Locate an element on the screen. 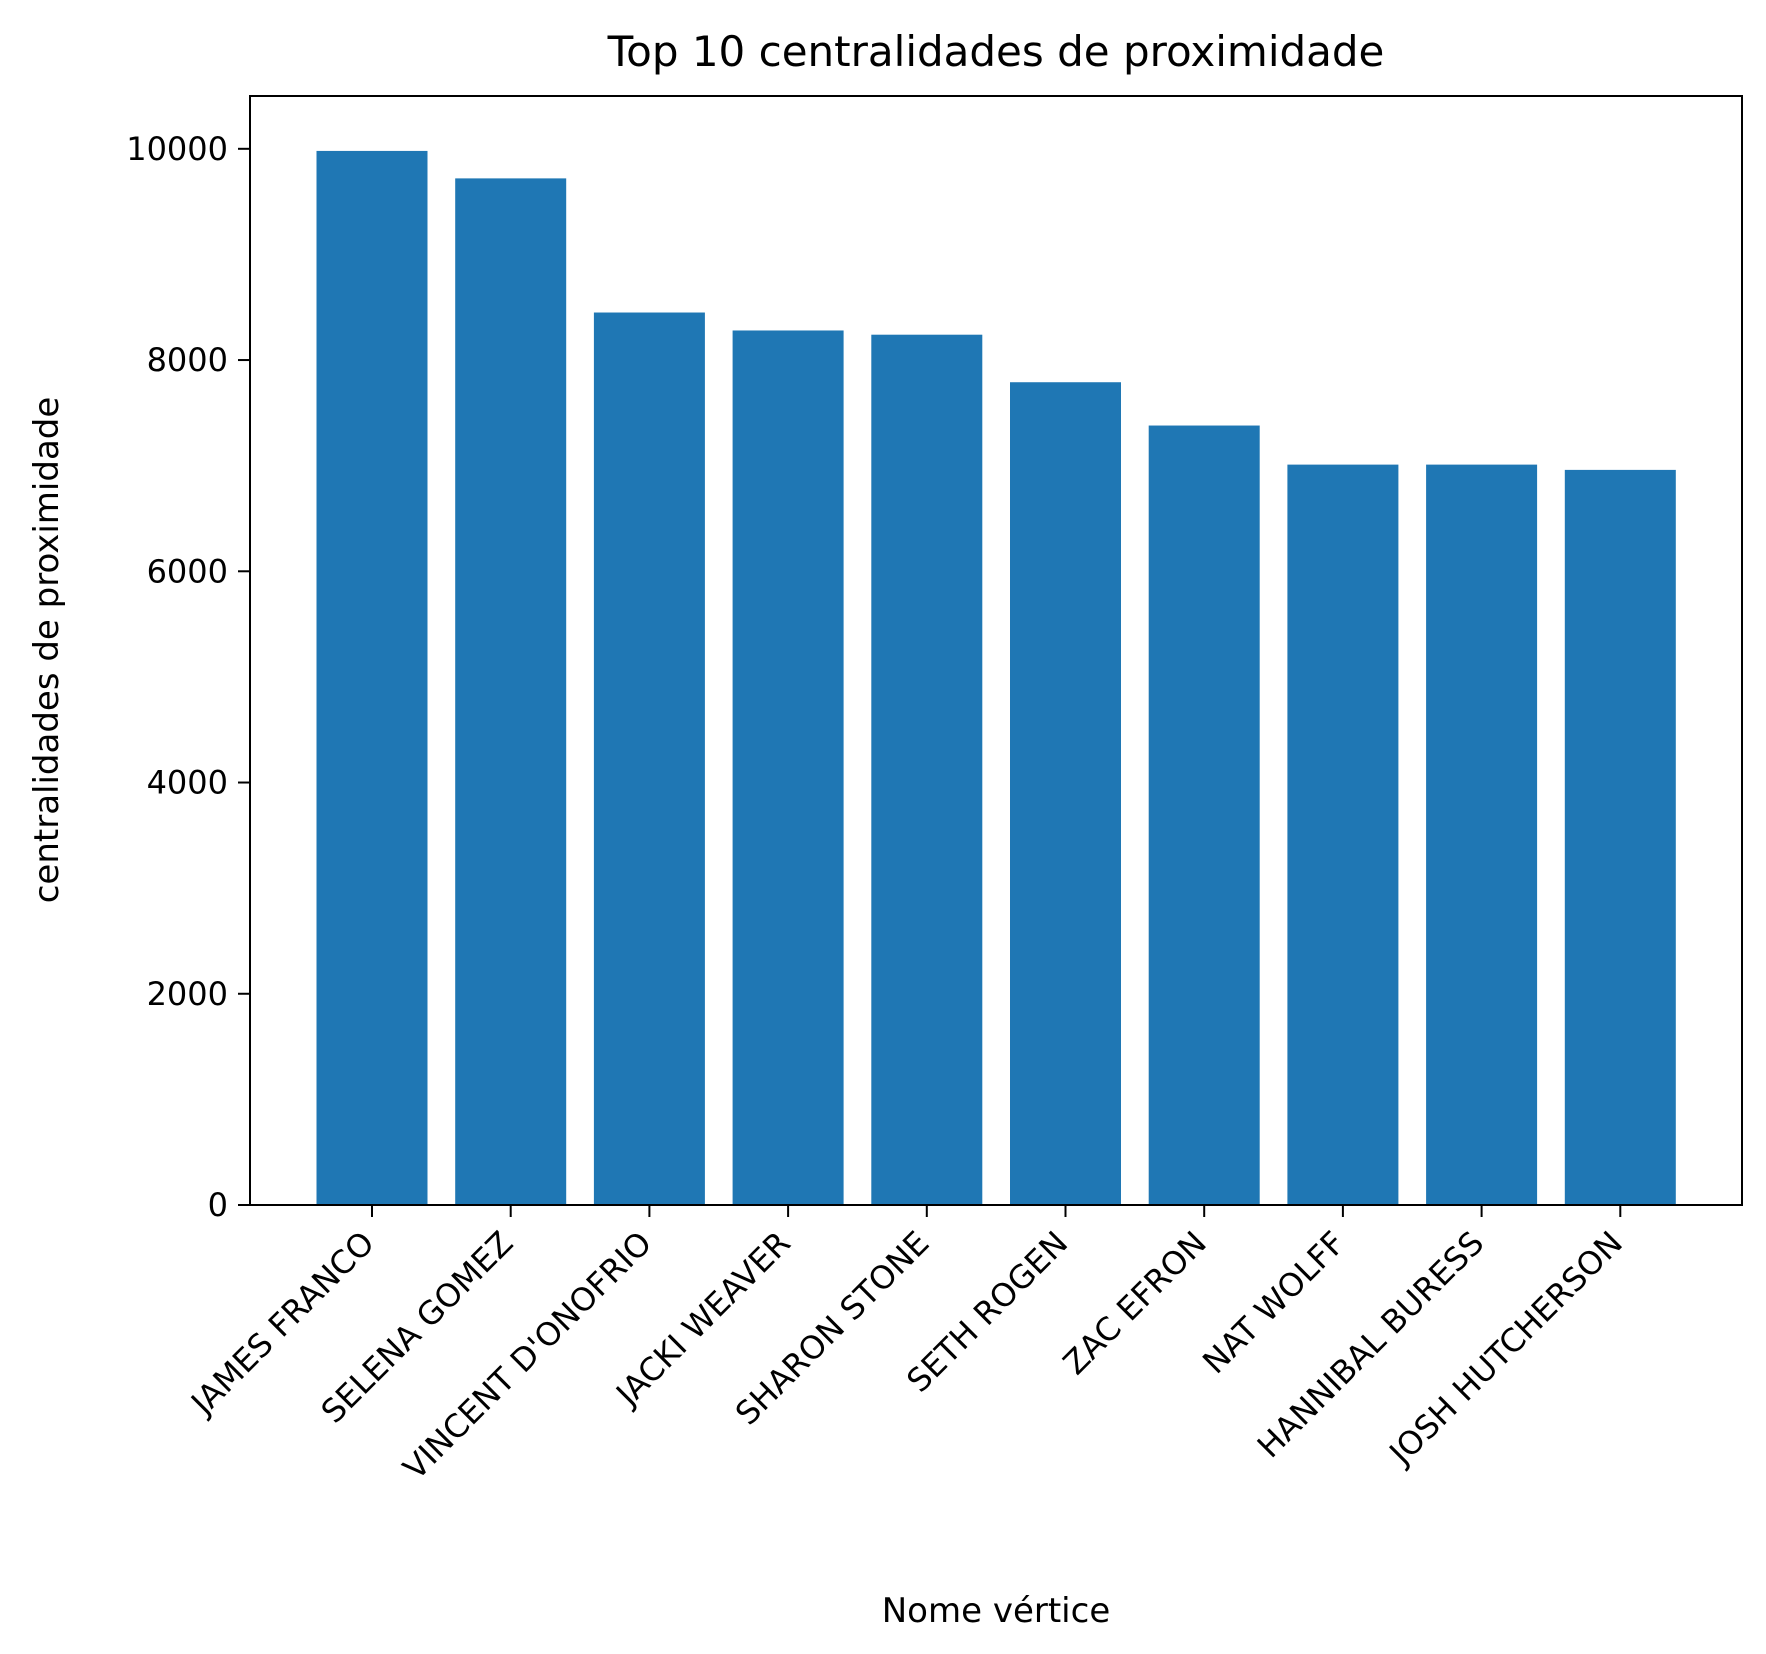  x-tick-label-9: JOSH HUTCHERSON is located at coordinates (1505, 1348).